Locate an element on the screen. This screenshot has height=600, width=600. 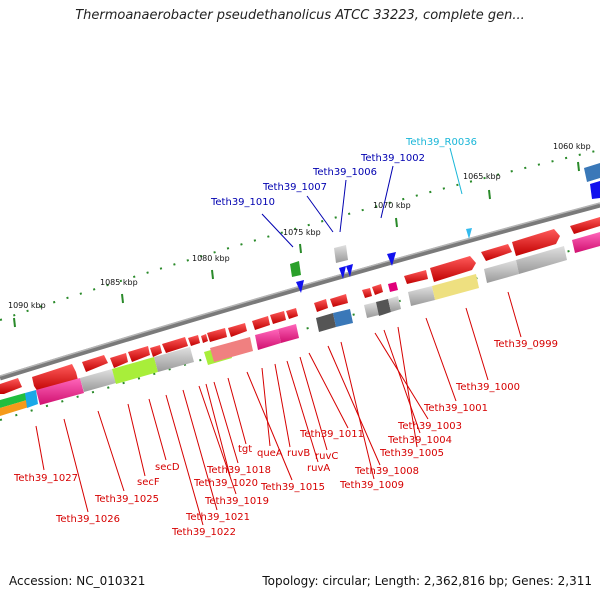
gene-label: secF is located at coordinates (148, 482).